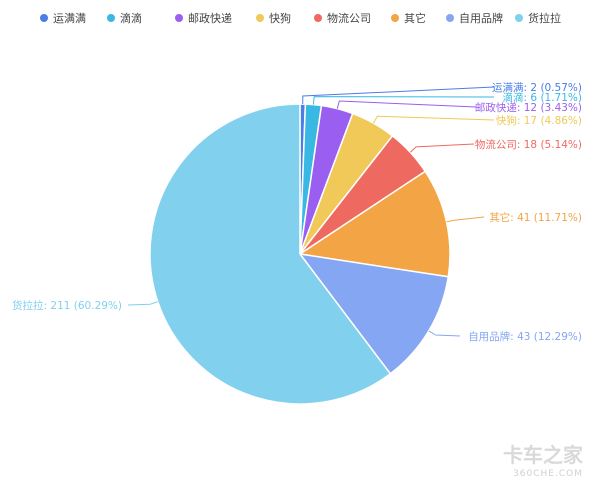 The image size is (600, 483). What do you see at coordinates (544, 18) in the screenshot?
I see `legend-label: 货拉拉` at bounding box center [544, 18].